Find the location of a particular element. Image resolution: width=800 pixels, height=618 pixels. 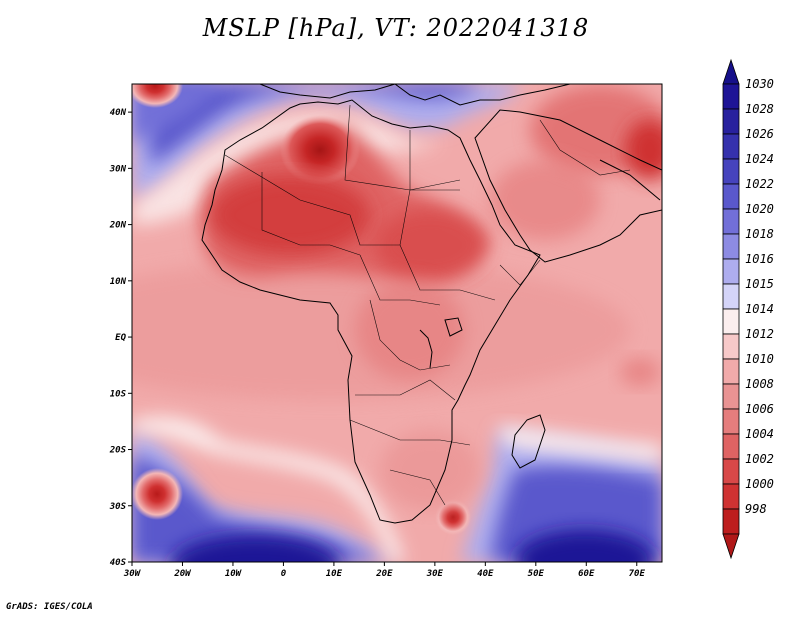

border-south-africa is located at coordinates (417, 487).